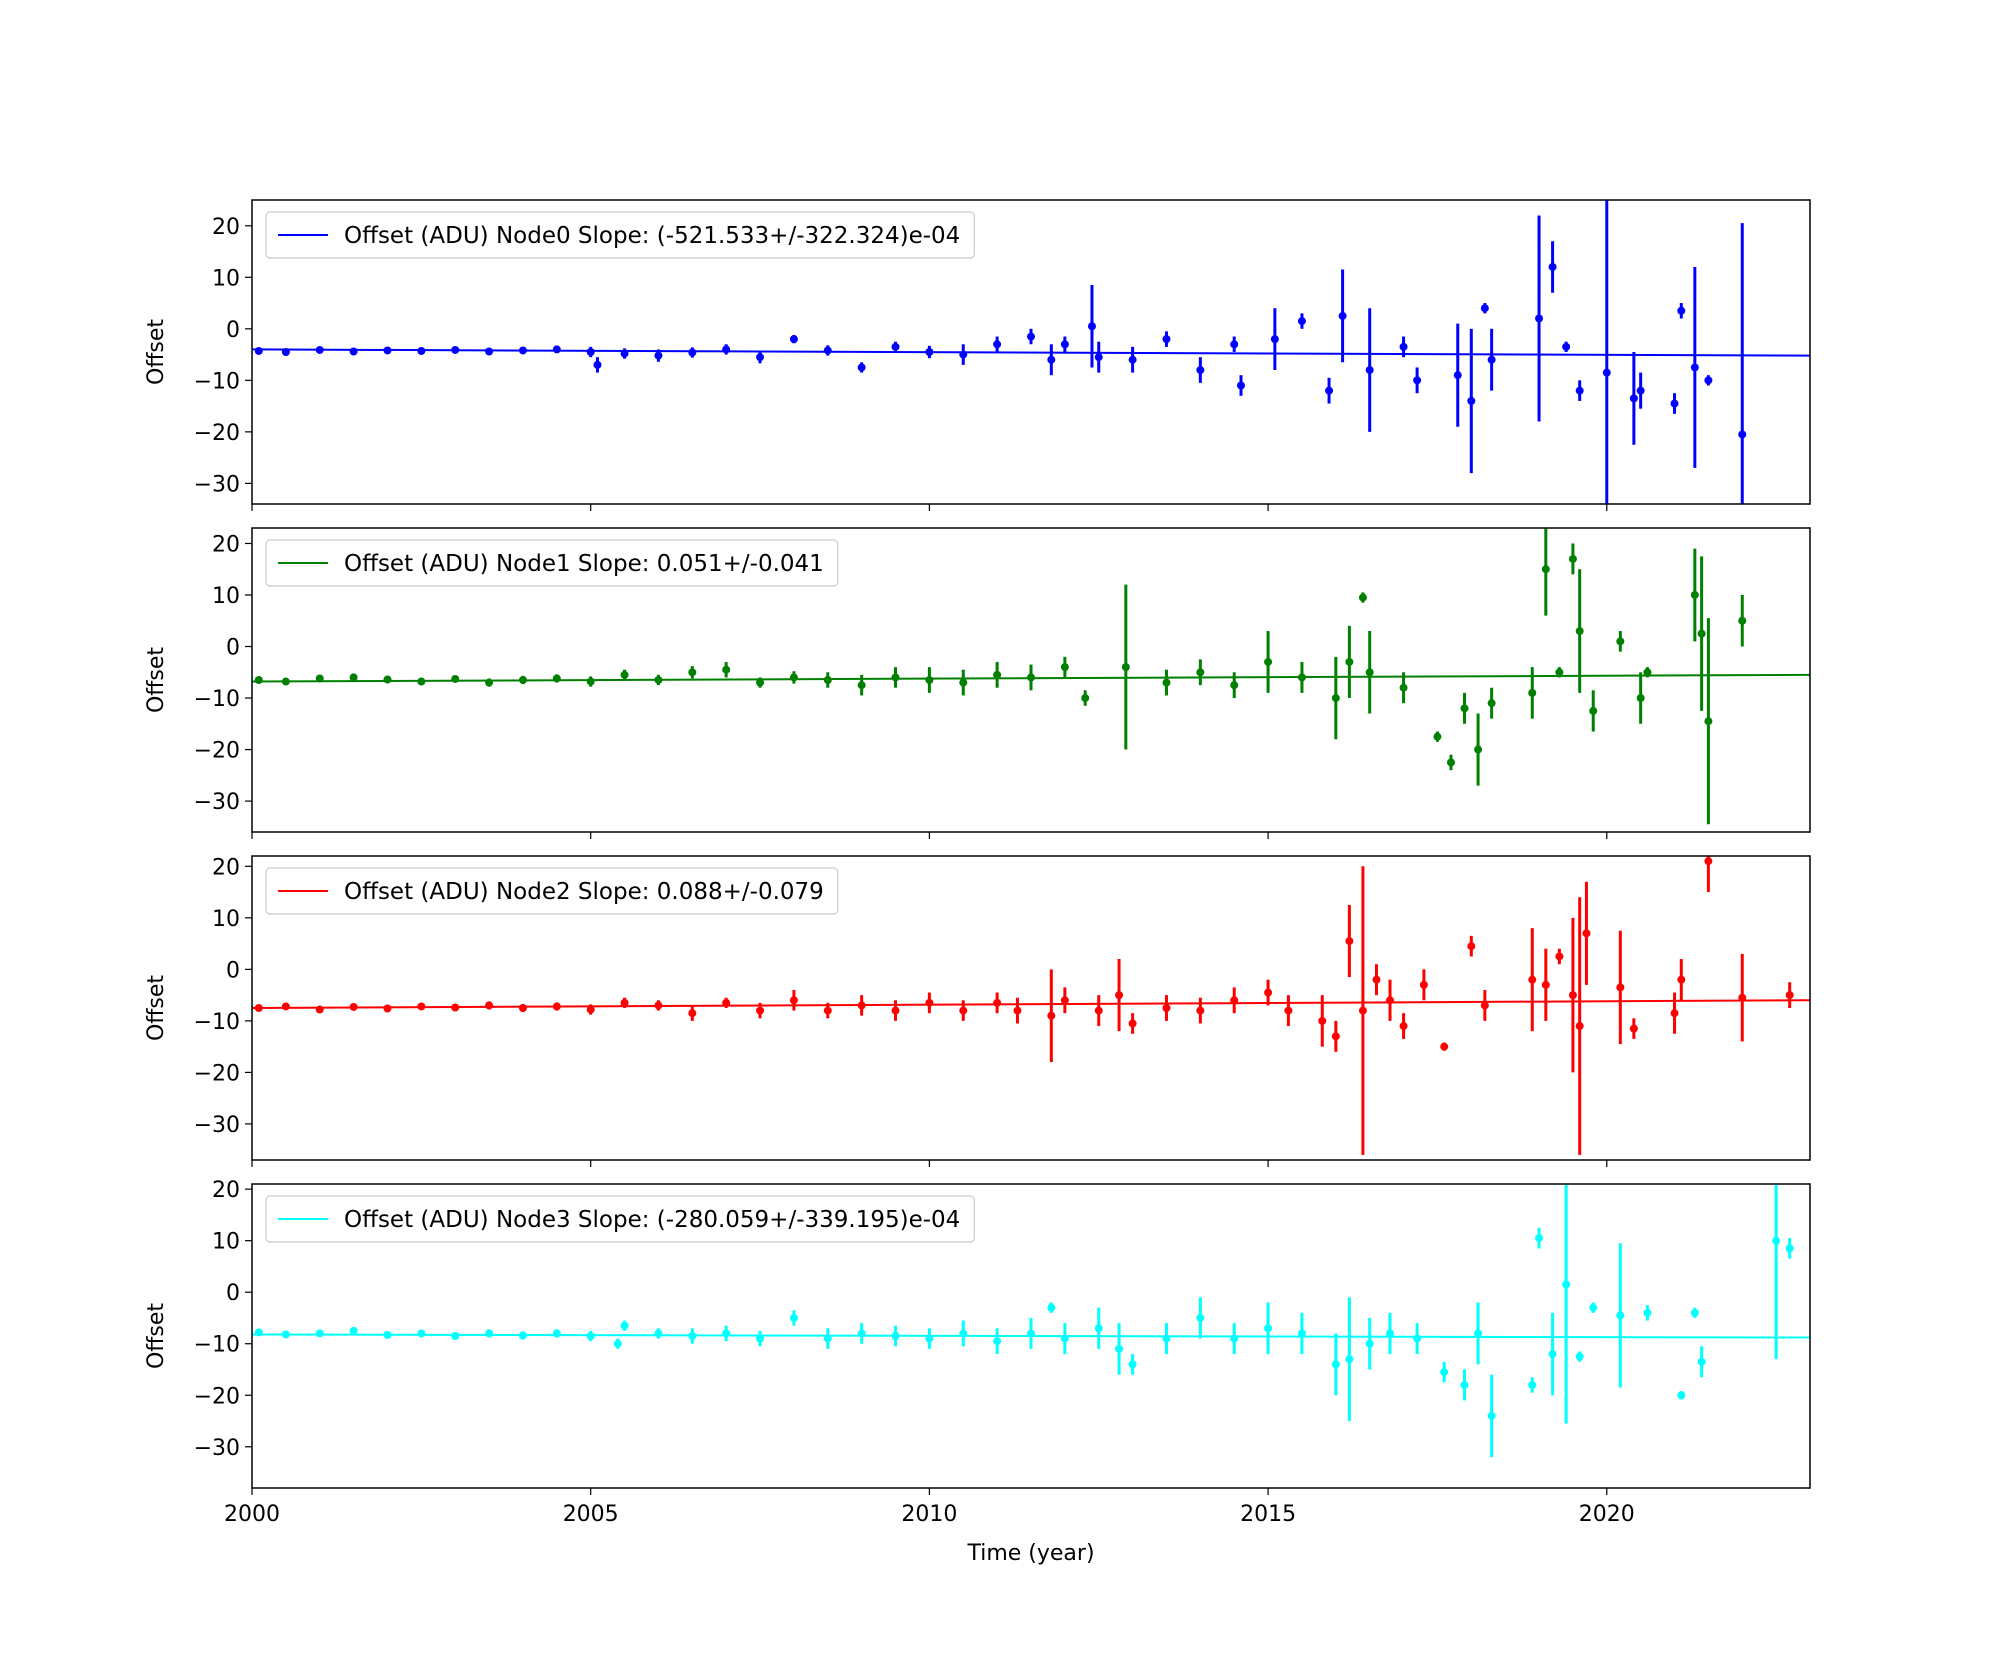 The height and width of the screenshot is (1664, 2000). Describe the element at coordinates (1030, 1553) in the screenshot. I see `x-axis-label: Time (year)` at that location.